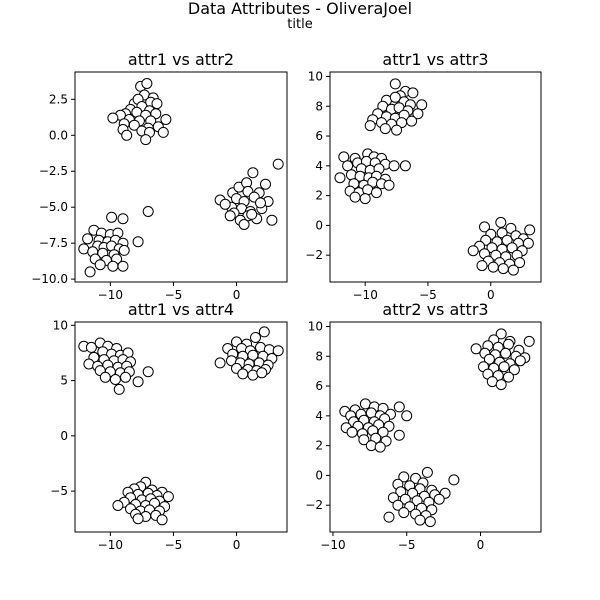 The width and height of the screenshot is (600, 600). Describe the element at coordinates (53, 207) in the screenshot. I see `y-tick-label: −5.0` at that location.